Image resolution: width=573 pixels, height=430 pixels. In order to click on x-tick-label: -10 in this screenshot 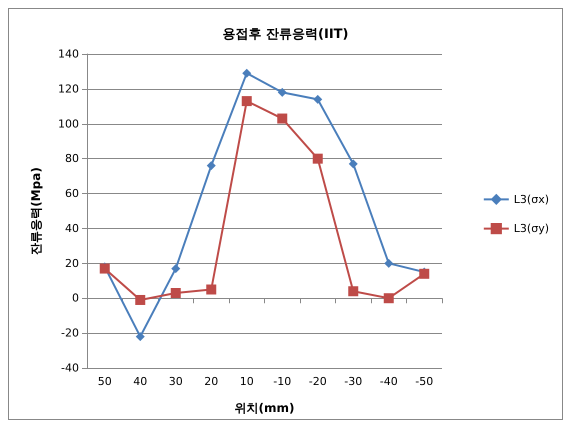, I will do `click(282, 381)`.